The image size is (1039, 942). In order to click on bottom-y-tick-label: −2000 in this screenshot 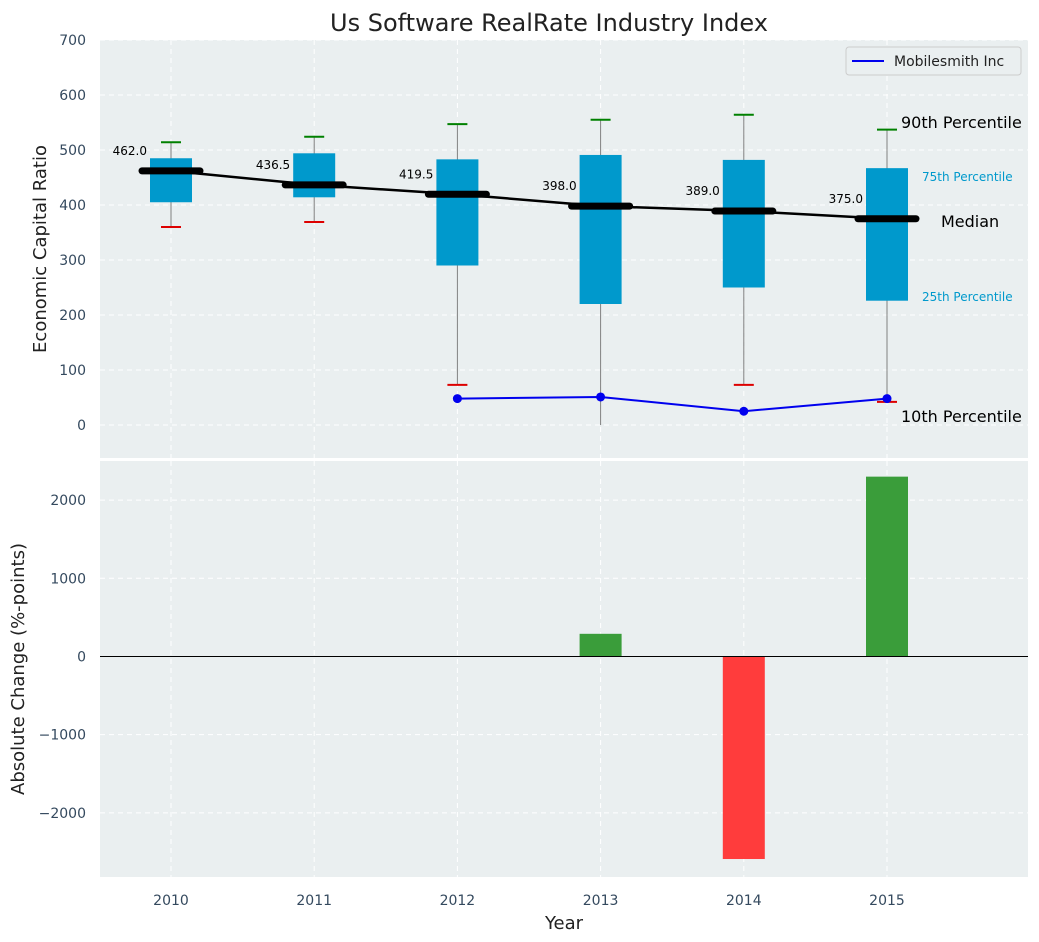, I will do `click(62, 814)`.